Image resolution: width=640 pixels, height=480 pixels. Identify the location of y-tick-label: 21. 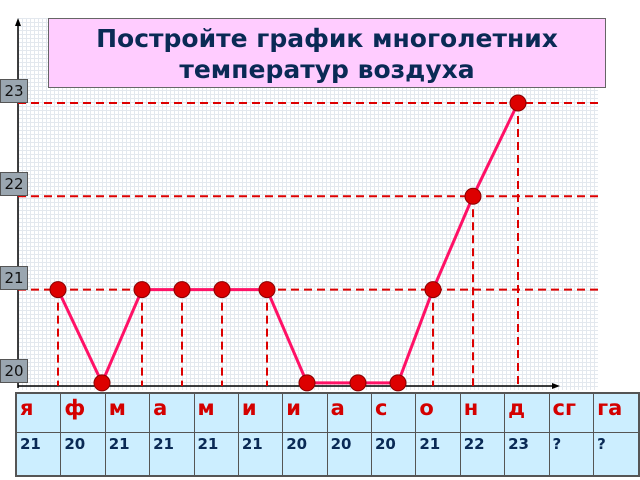
(14, 277).